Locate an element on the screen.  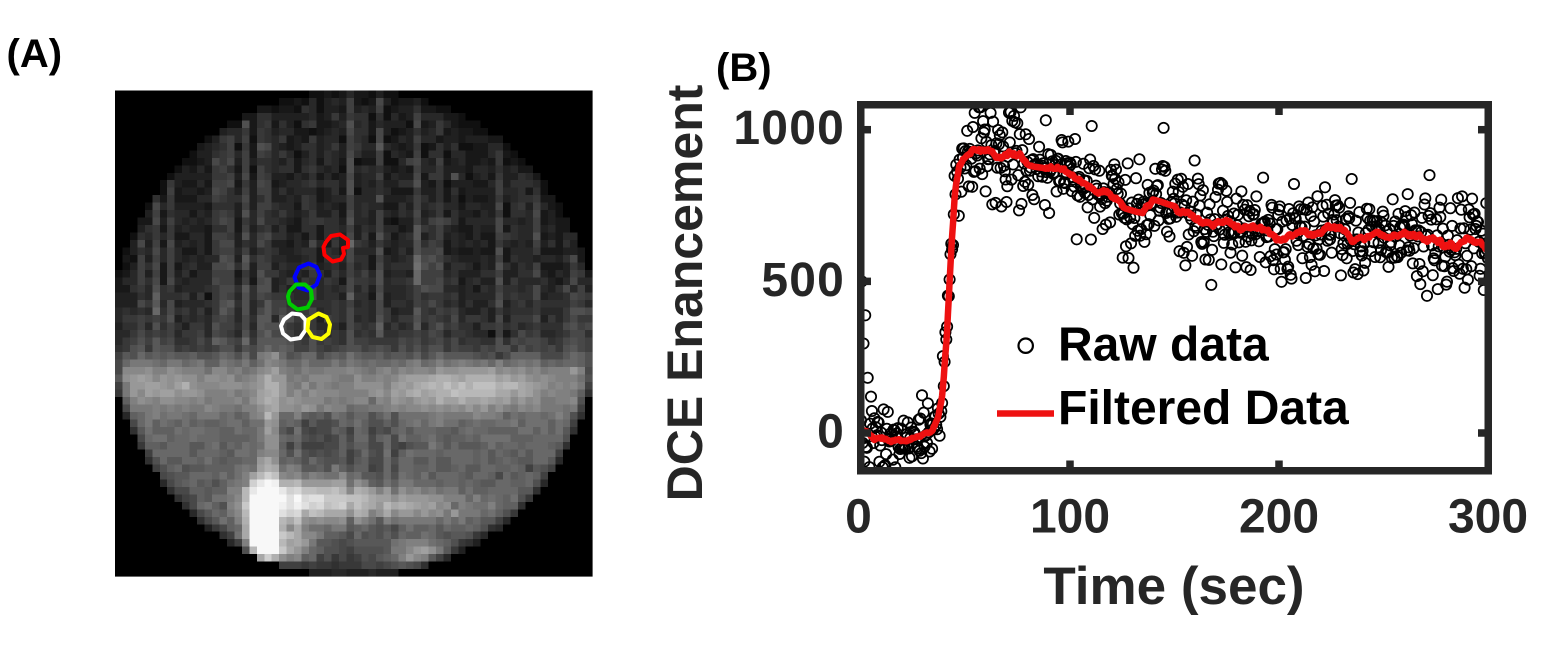
svg-text: 100 is located at coordinates (1070, 517).